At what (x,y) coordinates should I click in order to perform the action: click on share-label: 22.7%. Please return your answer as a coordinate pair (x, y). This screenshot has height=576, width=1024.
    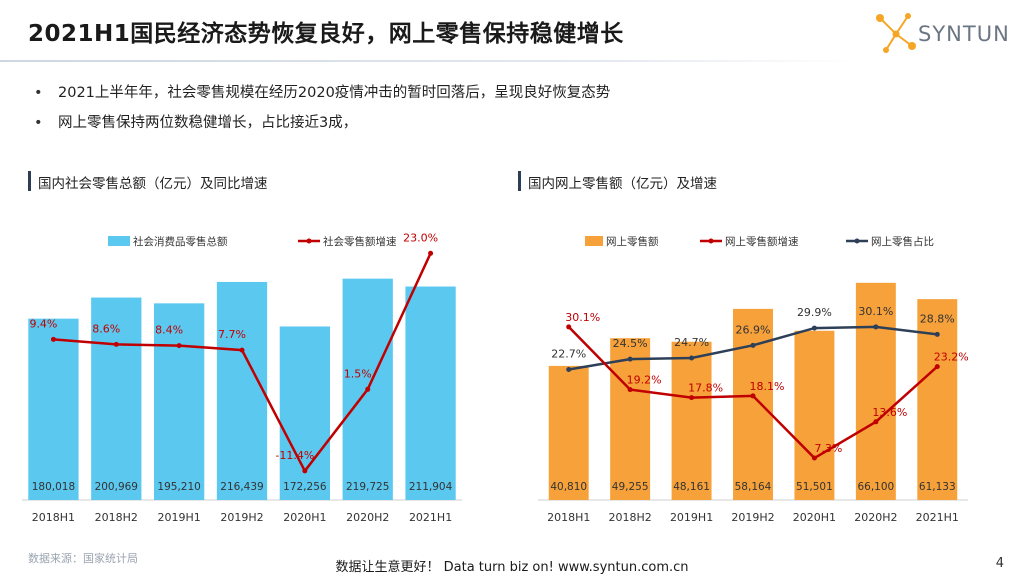
    Looking at the image, I should click on (568, 353).